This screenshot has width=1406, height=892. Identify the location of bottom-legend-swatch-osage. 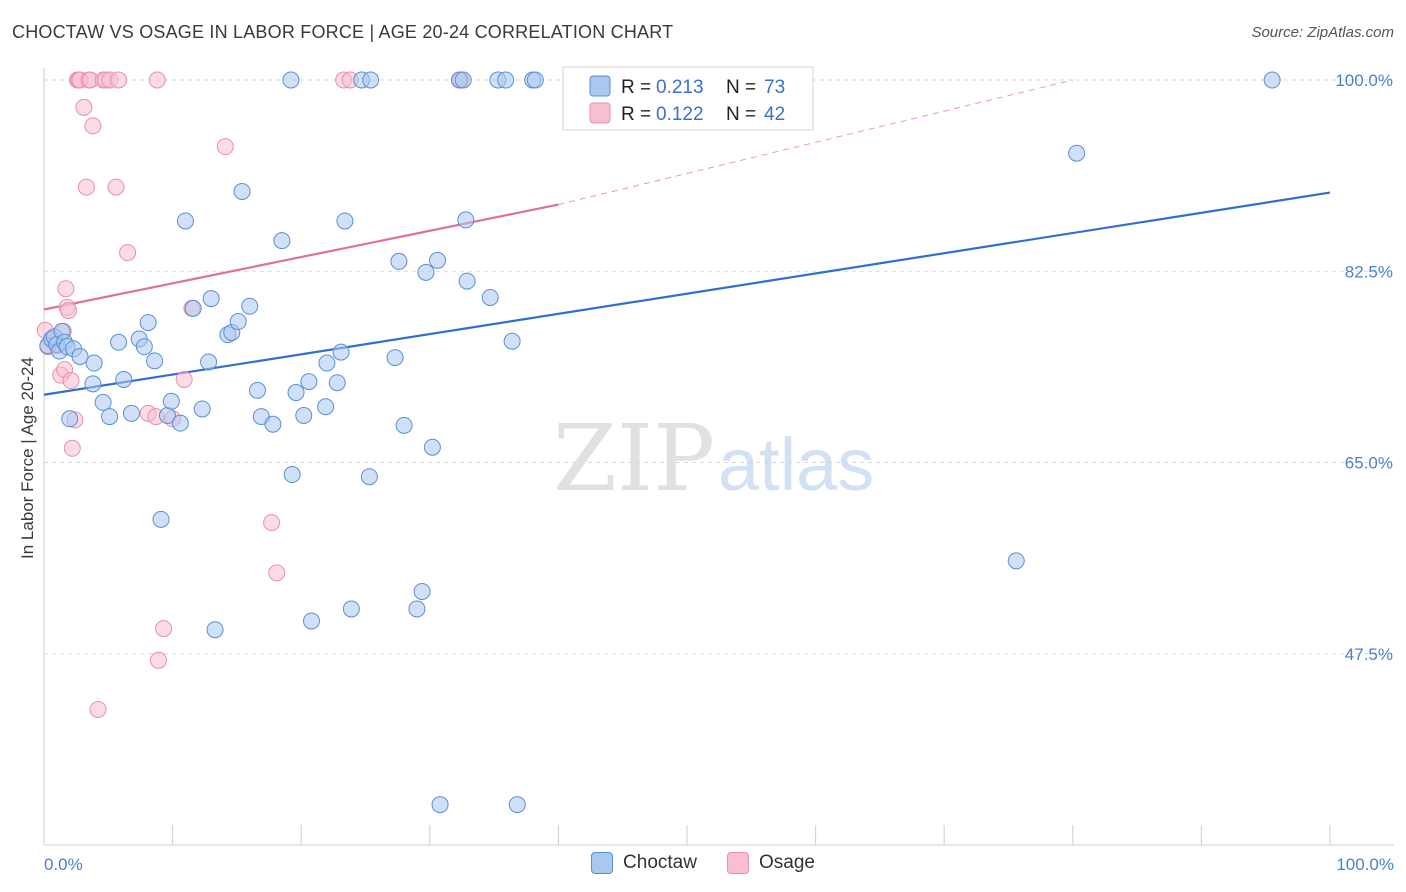
(737, 863).